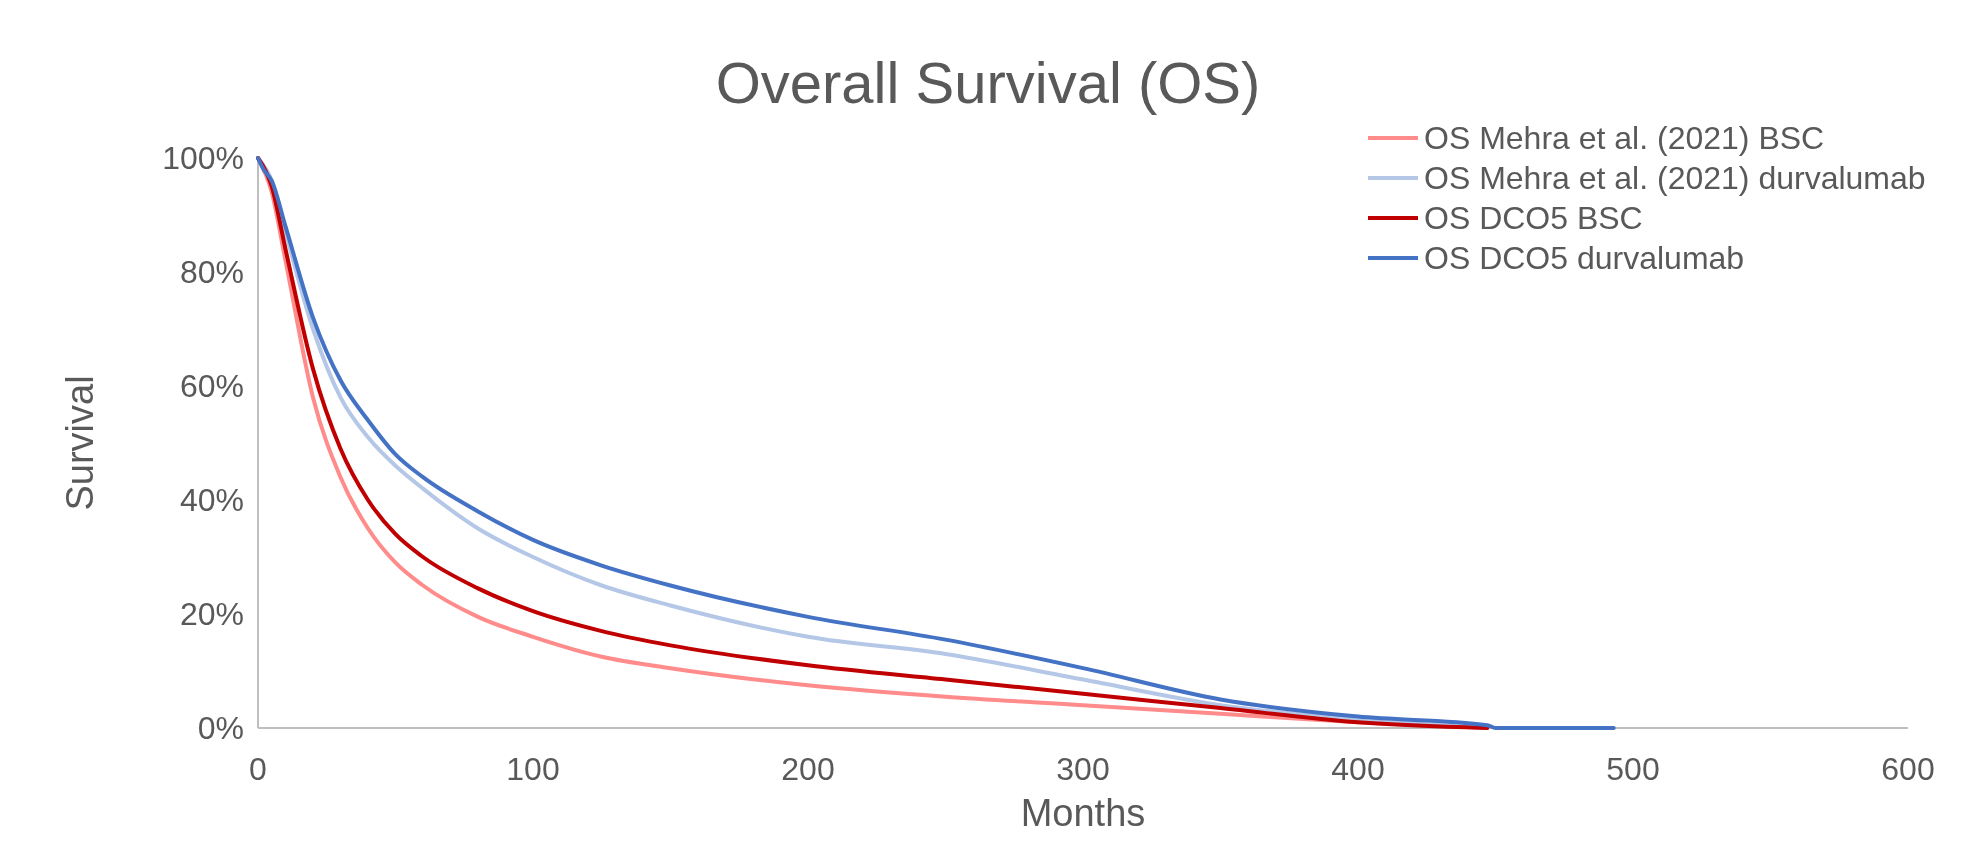 The image size is (1980, 857). What do you see at coordinates (80, 443) in the screenshot?
I see `y-axis-title: Survival` at bounding box center [80, 443].